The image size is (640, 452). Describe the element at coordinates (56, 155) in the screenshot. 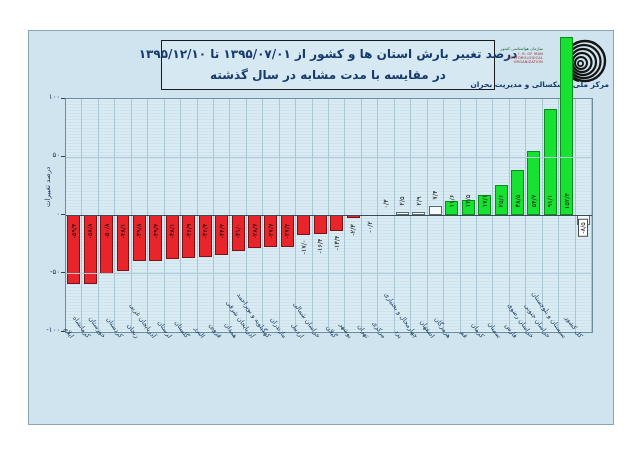

I see `y-tick-label: ۵۰` at that location.